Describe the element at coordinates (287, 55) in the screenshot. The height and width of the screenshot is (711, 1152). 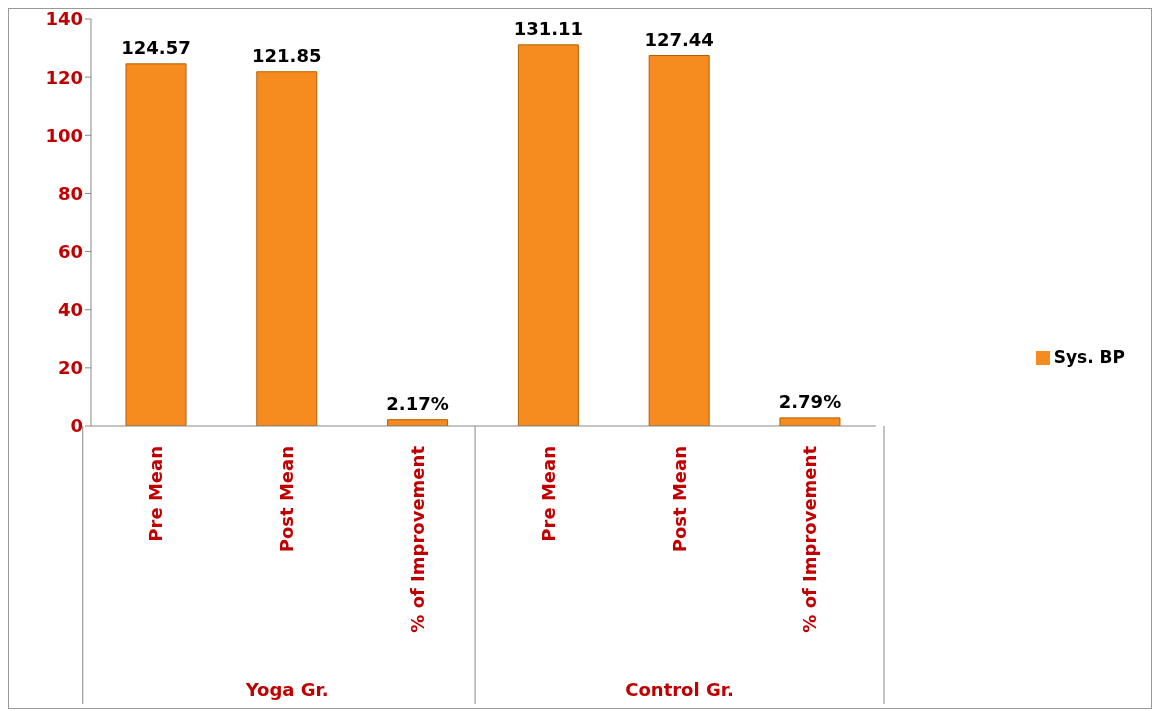
I see `data-label: 121.85` at that location.